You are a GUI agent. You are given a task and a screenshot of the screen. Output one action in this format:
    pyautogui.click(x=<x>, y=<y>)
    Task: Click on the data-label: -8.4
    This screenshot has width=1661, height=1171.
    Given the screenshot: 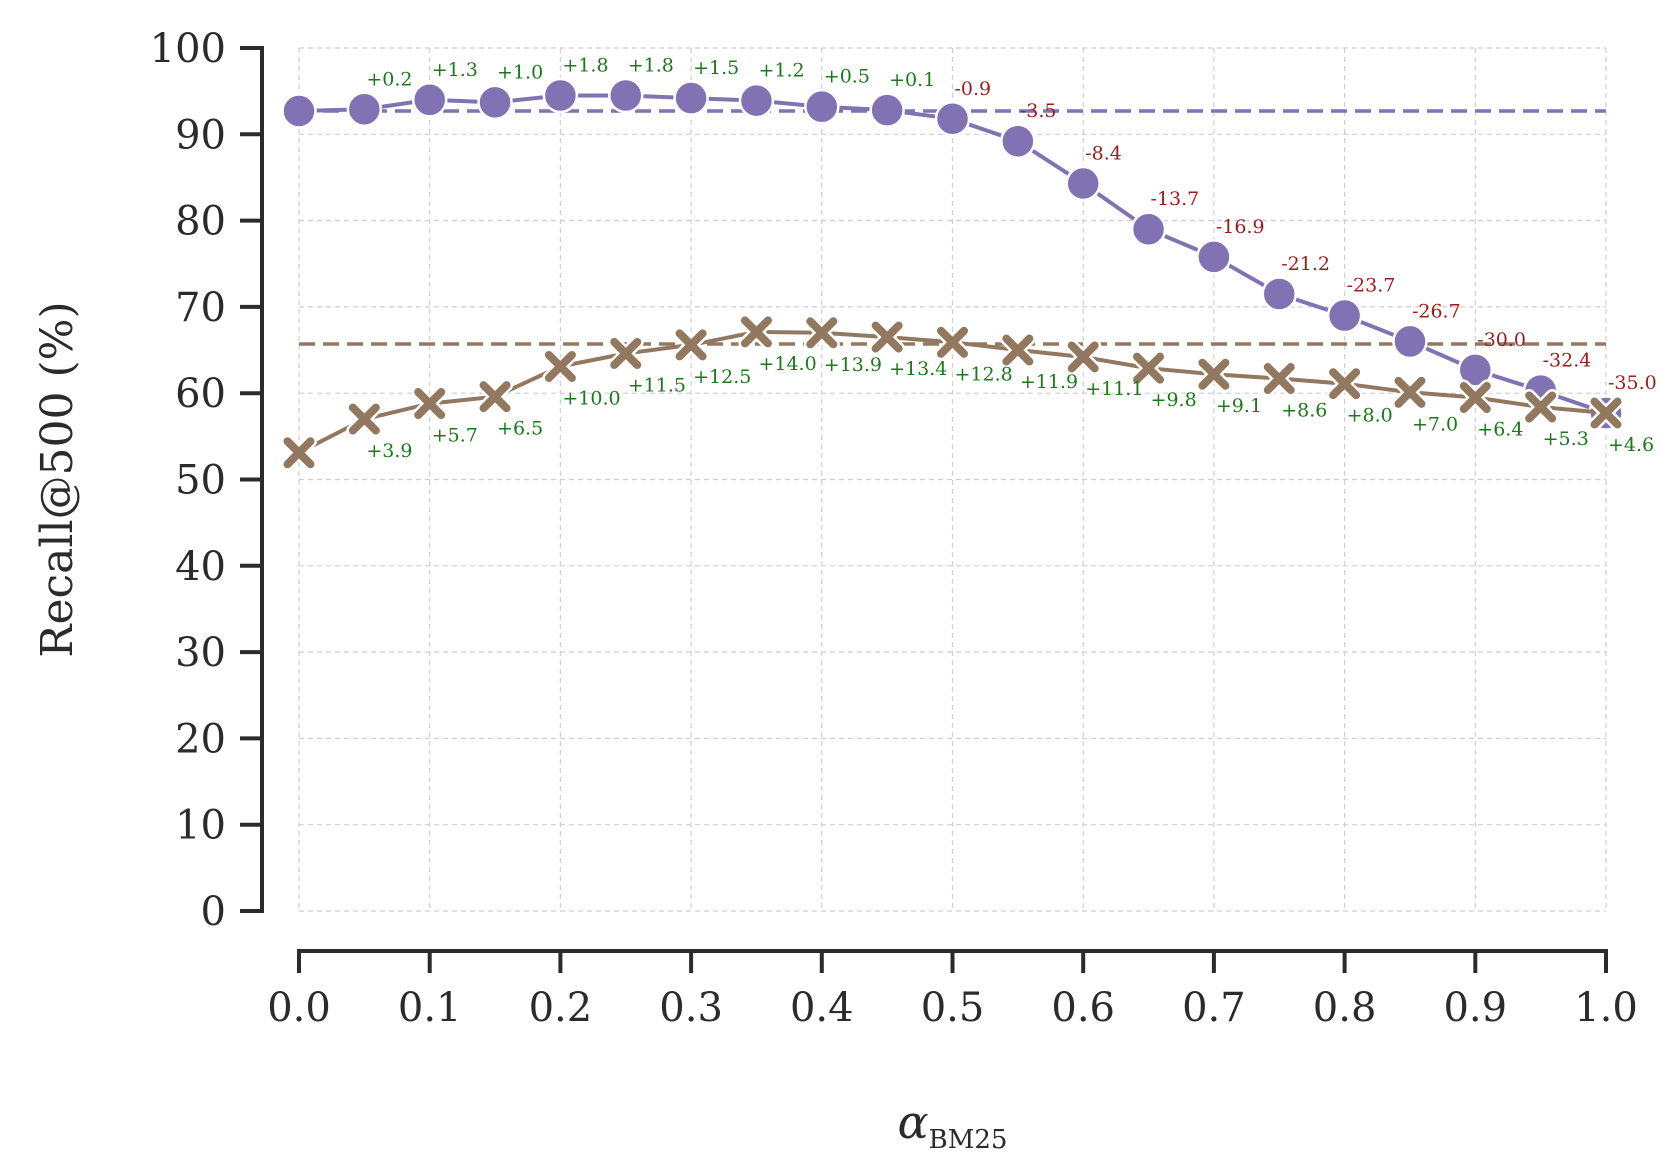 What is the action you would take?
    pyautogui.click(x=1103, y=153)
    